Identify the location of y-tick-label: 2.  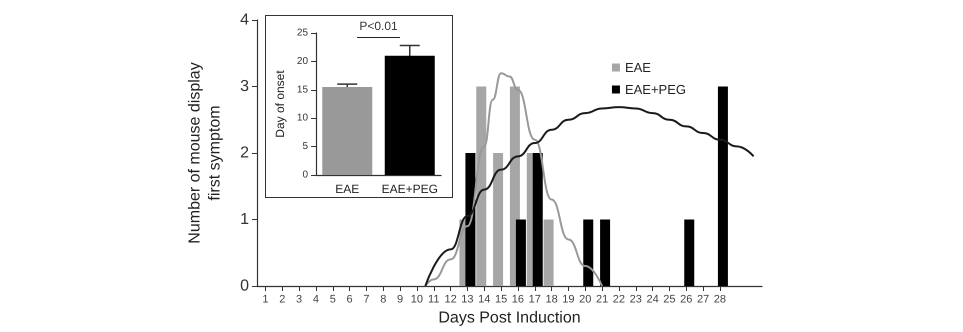
(245, 153).